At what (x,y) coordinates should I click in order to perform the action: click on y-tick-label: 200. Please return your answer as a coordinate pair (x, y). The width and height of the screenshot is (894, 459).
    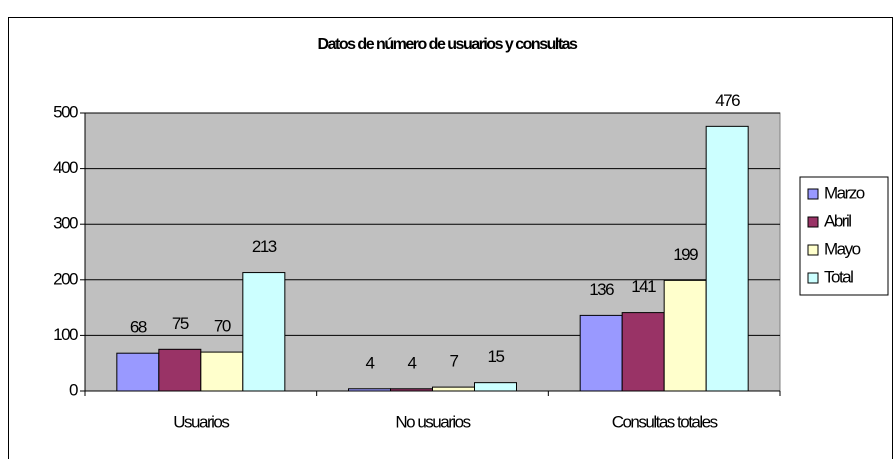
    Looking at the image, I should click on (65, 278).